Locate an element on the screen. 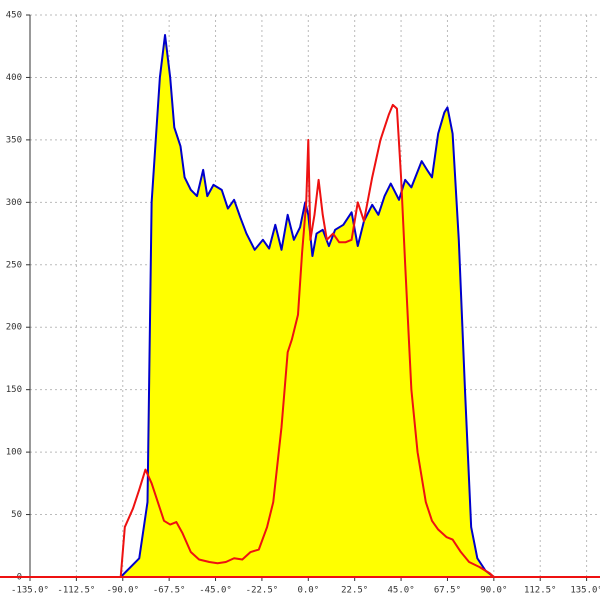 This screenshot has width=600, height=600. x-tick-label: -67.5° is located at coordinates (169, 591).